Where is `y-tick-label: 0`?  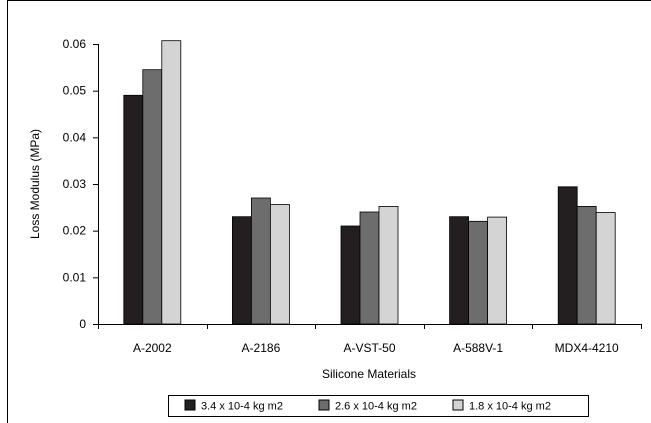
y-tick-label: 0 is located at coordinates (82, 324).